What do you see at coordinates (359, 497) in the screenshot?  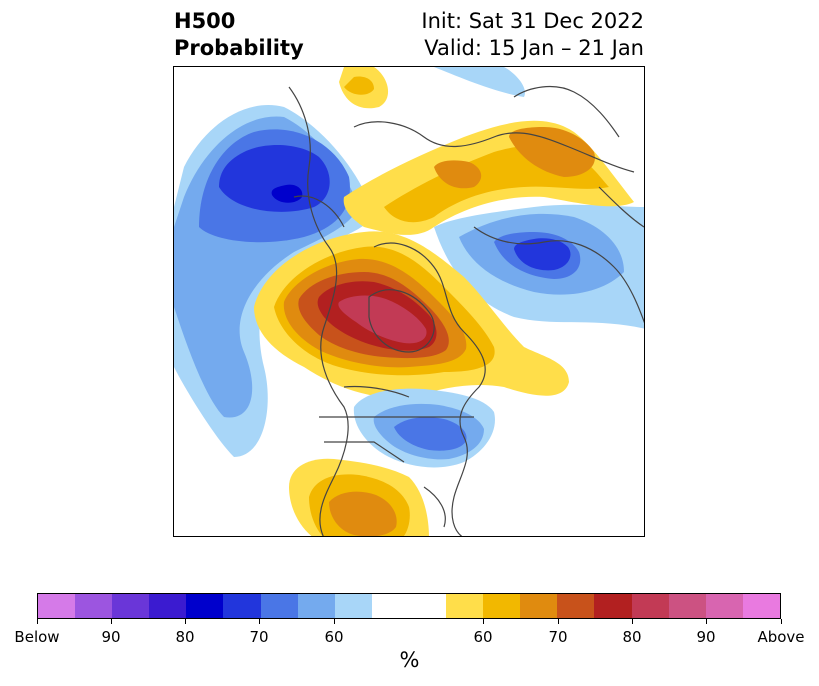 I see `southwest-high` at bounding box center [359, 497].